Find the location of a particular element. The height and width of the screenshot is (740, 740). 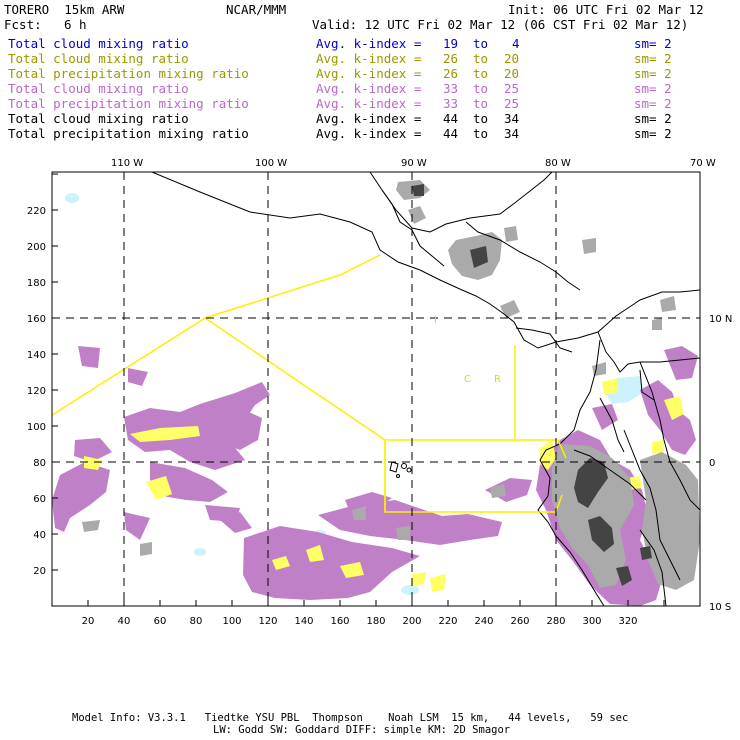

field-to: 4 is located at coordinates (516, 43).